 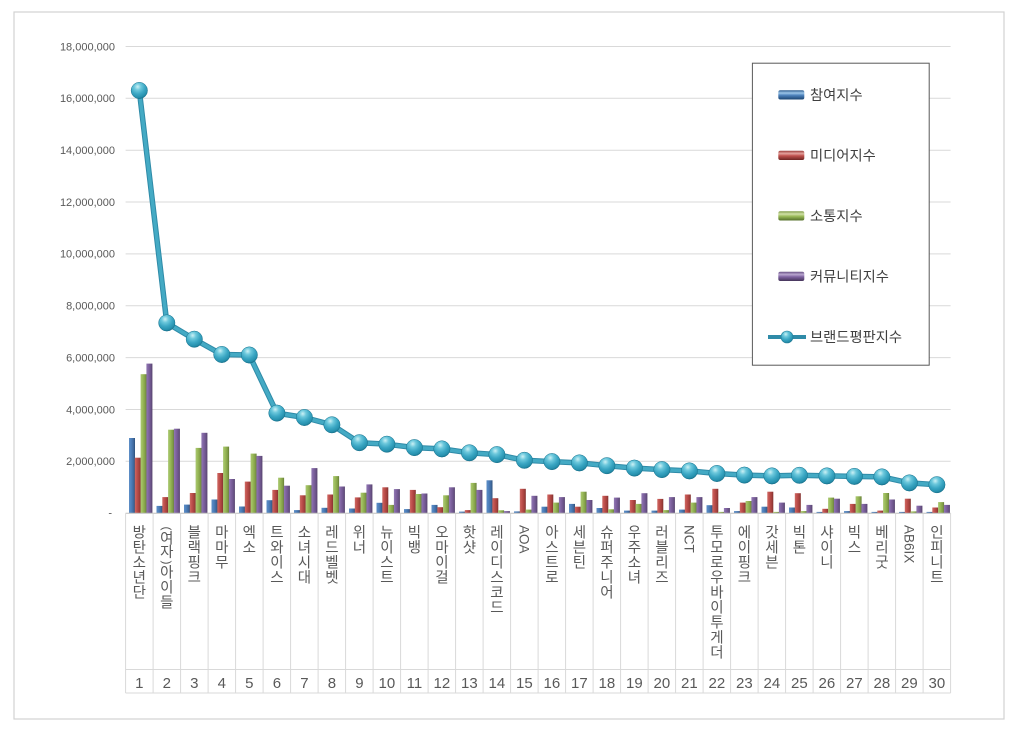 What do you see at coordinates (194, 548) in the screenshot?
I see `svg-text: 랙` at bounding box center [194, 548].